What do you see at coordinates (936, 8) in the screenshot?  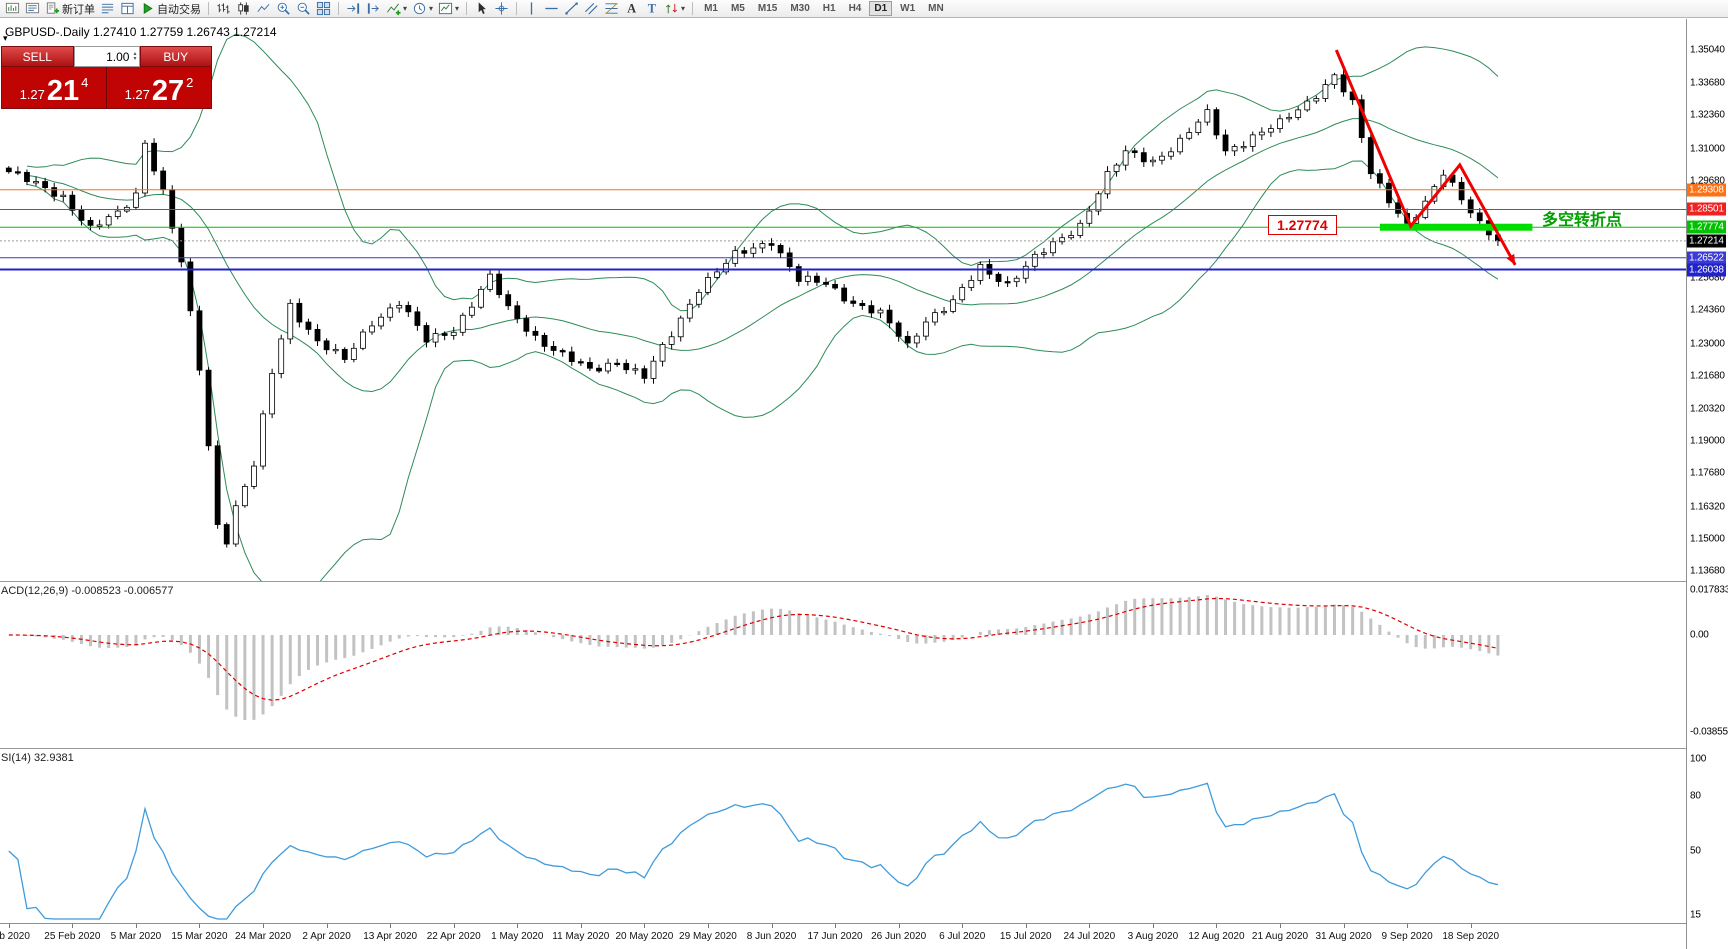 I see `timeframe-MN: MN` at bounding box center [936, 8].